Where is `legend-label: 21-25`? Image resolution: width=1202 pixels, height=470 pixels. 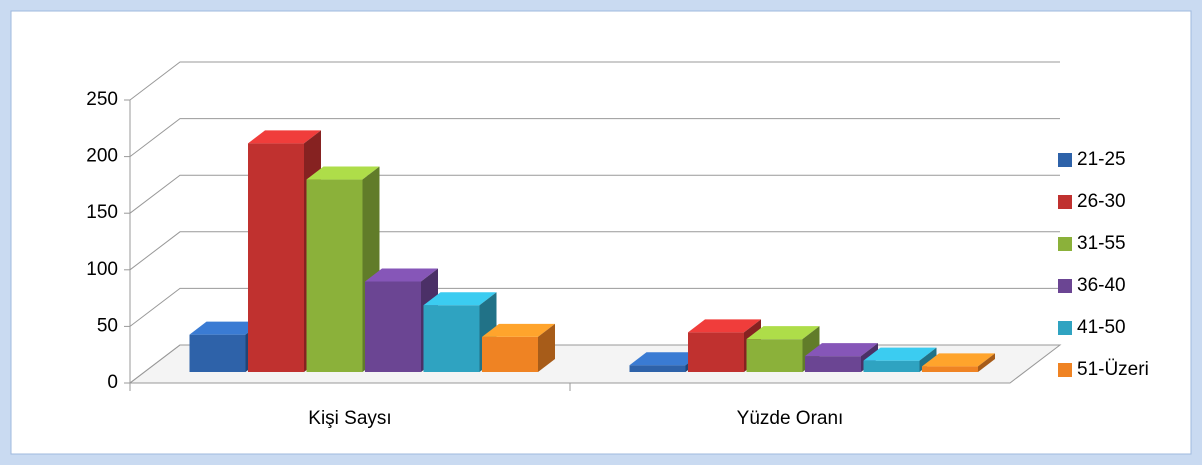
legend-label: 21-25 is located at coordinates (1101, 159).